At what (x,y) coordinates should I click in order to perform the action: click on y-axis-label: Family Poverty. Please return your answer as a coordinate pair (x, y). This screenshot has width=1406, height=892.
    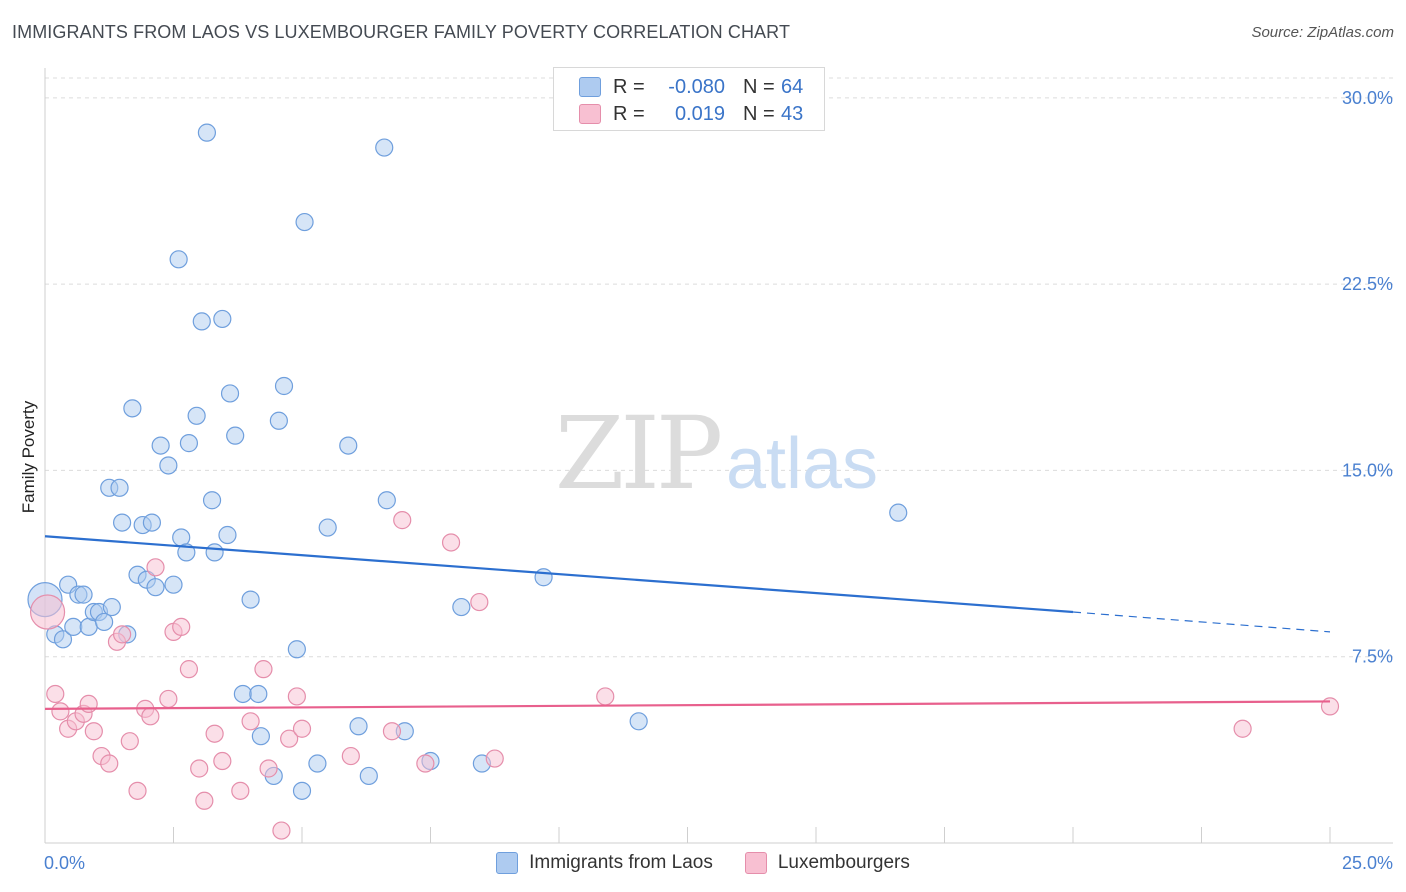
    Looking at the image, I should click on (28, 456).